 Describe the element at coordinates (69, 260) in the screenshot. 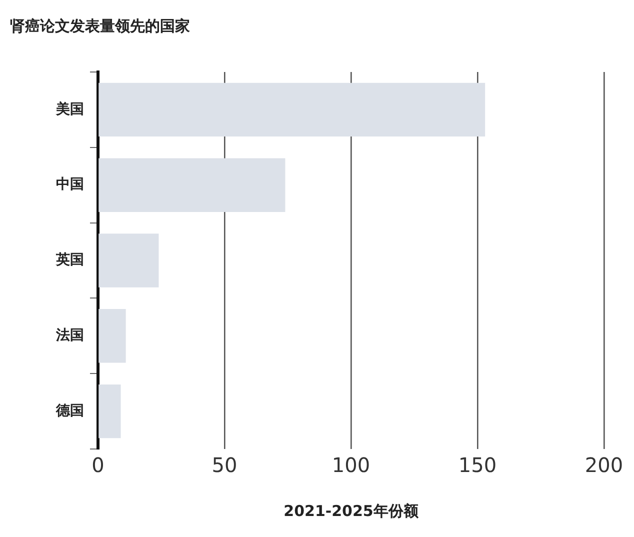

I see `y-tick-label: 英国` at that location.